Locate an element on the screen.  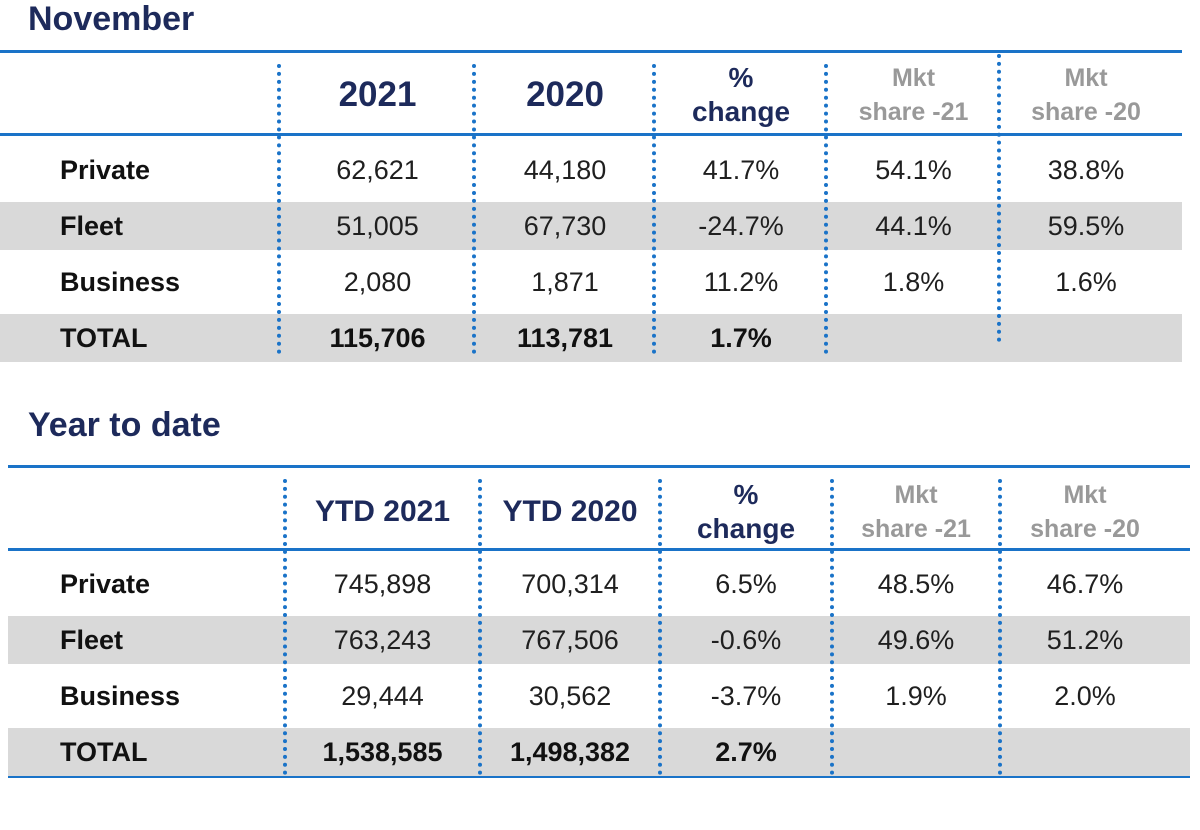
value-ytd-2020: 700,314 is located at coordinates (570, 583).